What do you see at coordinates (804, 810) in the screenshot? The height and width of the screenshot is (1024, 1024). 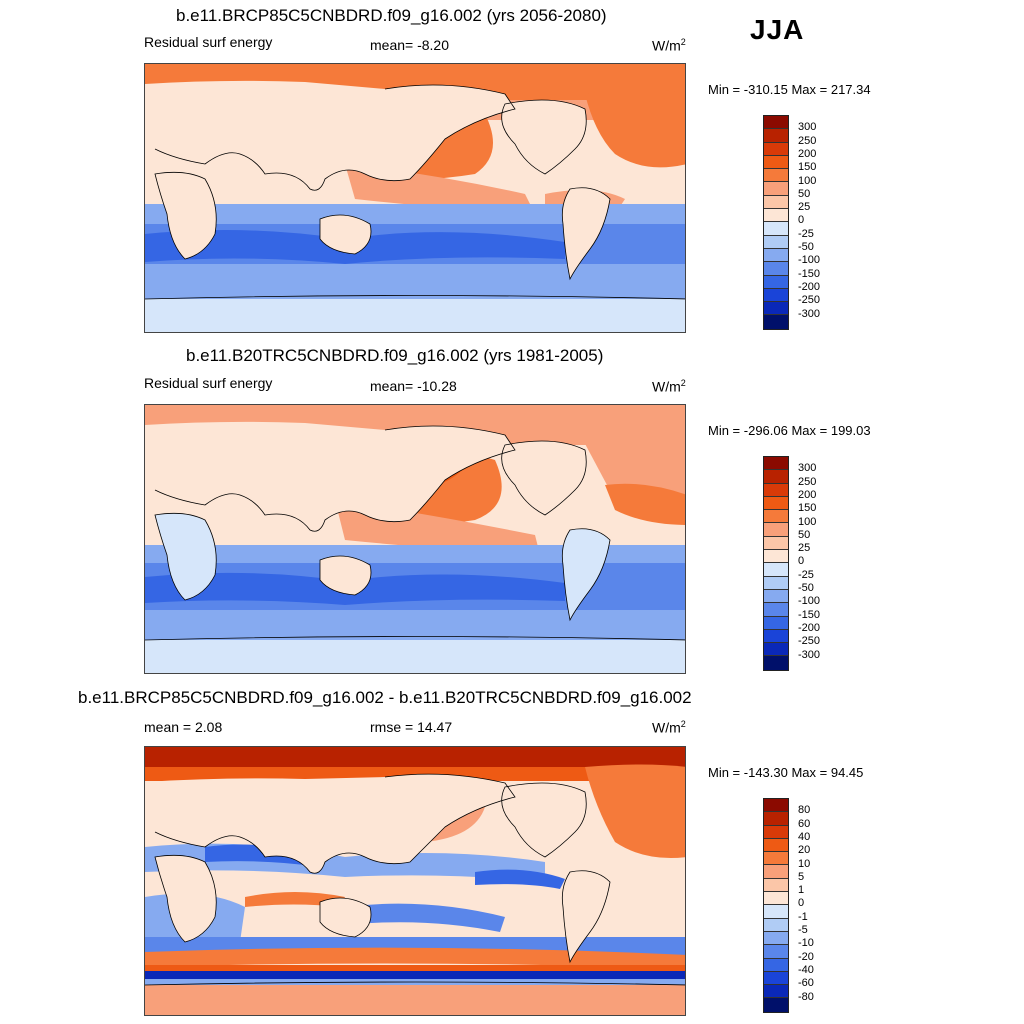 I see `colorbar-tick-label: 80` at bounding box center [804, 810].